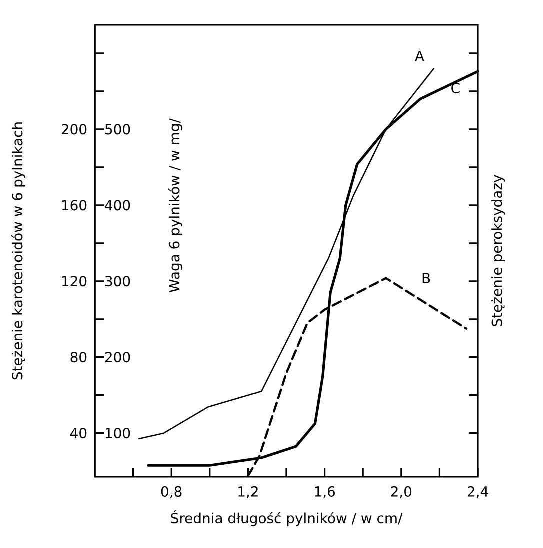 The image size is (543, 548). What do you see at coordinates (74, 129) in the screenshot?
I see `y-tick-label: 200` at bounding box center [74, 129].